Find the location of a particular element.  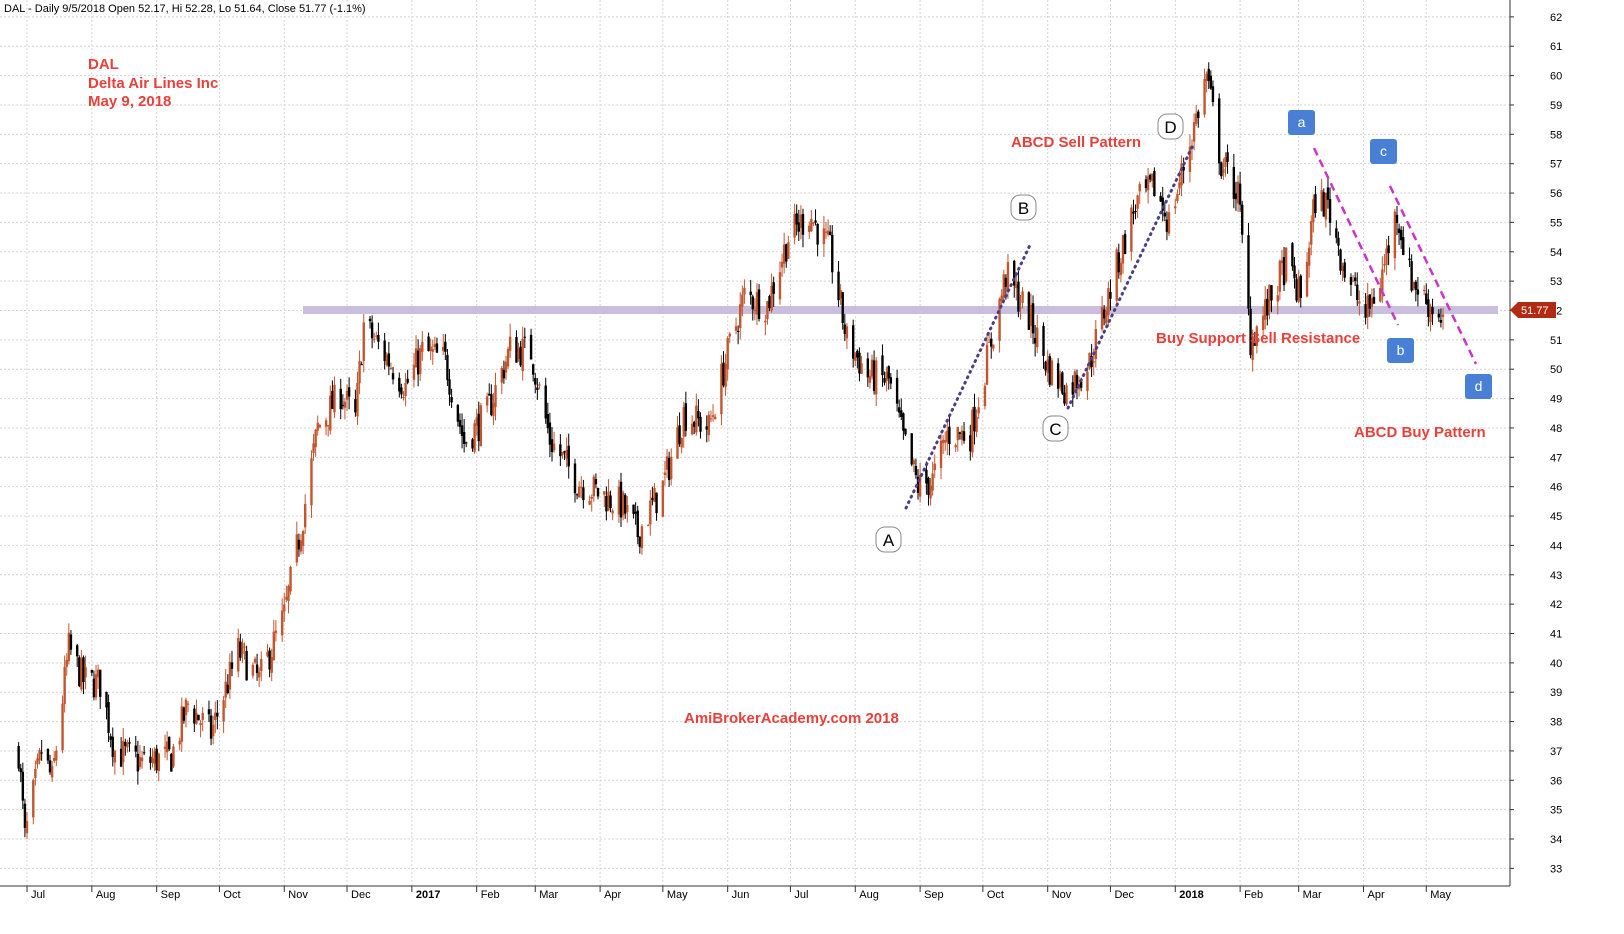

y-tick-label: 35 is located at coordinates (1556, 811).